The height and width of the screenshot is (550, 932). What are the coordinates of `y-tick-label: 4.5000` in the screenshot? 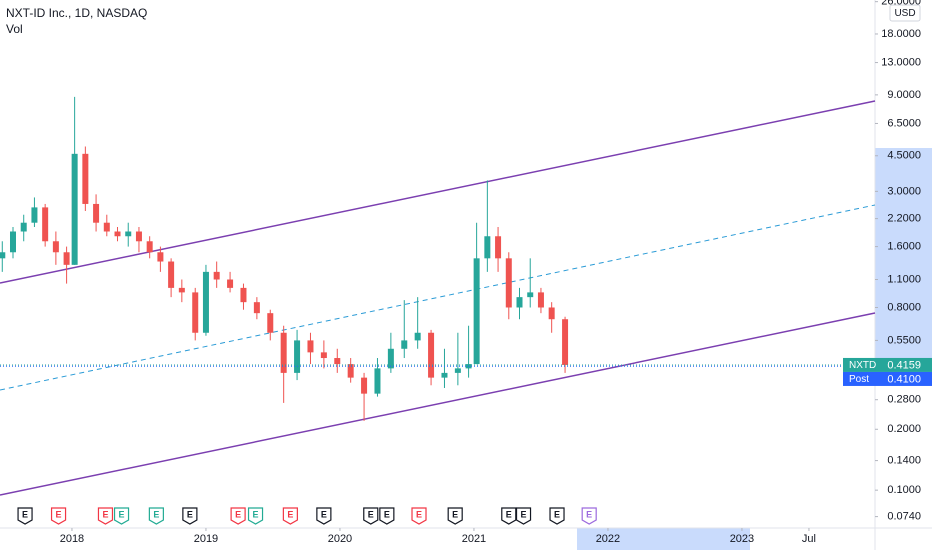 It's located at (904, 156).